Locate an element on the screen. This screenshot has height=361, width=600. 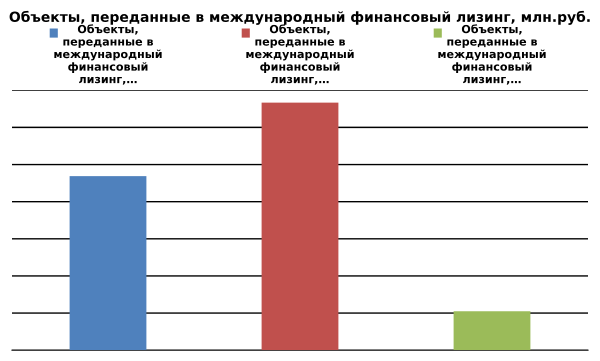
chart-title: Объекты, переданные в международный финансовый лизинг, млн.руб. is located at coordinates (300, 17).